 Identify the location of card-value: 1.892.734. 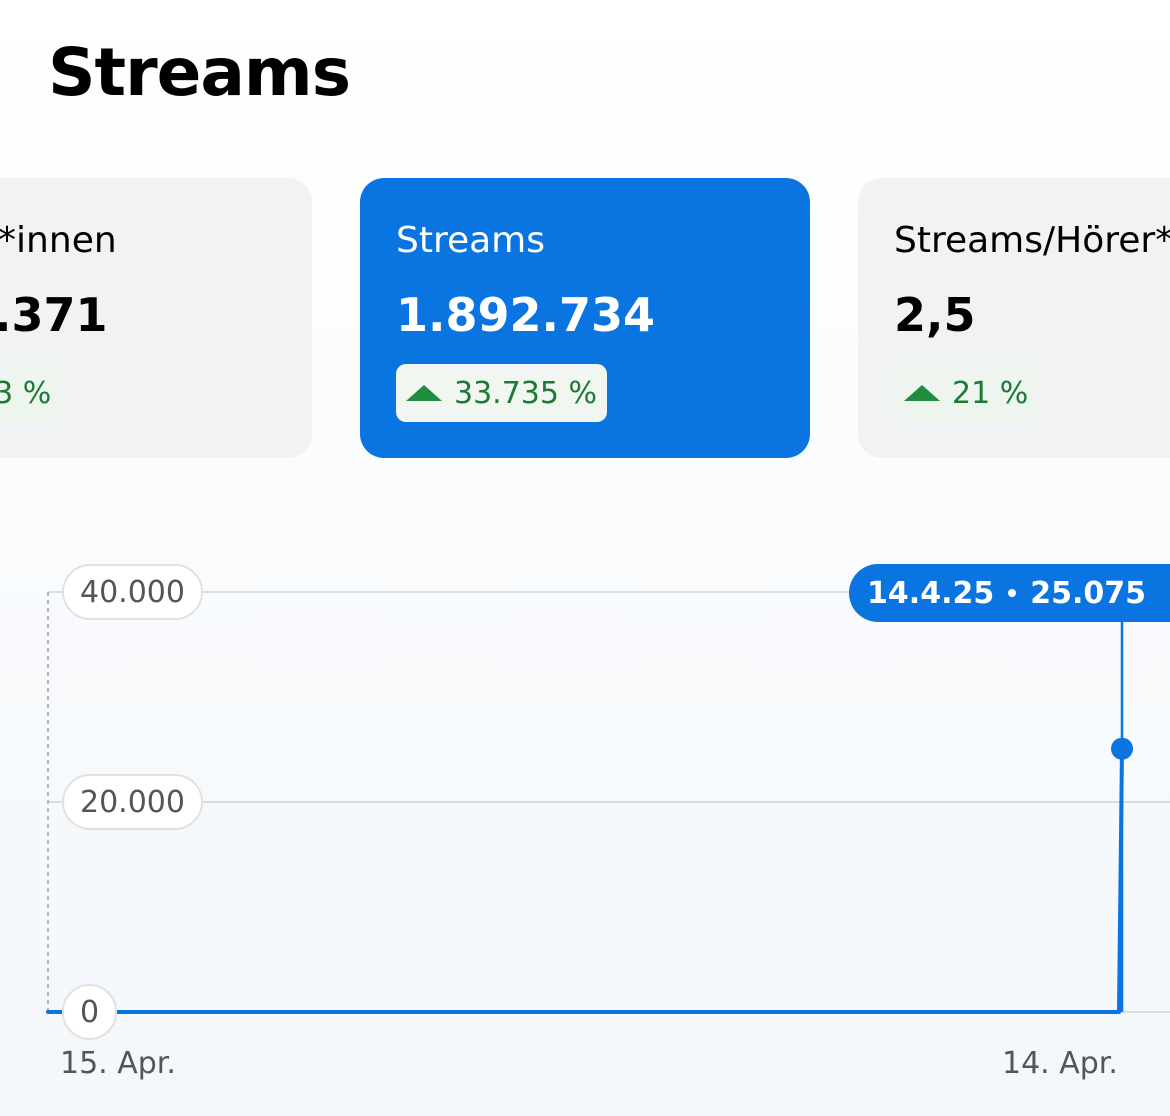
(525, 315).